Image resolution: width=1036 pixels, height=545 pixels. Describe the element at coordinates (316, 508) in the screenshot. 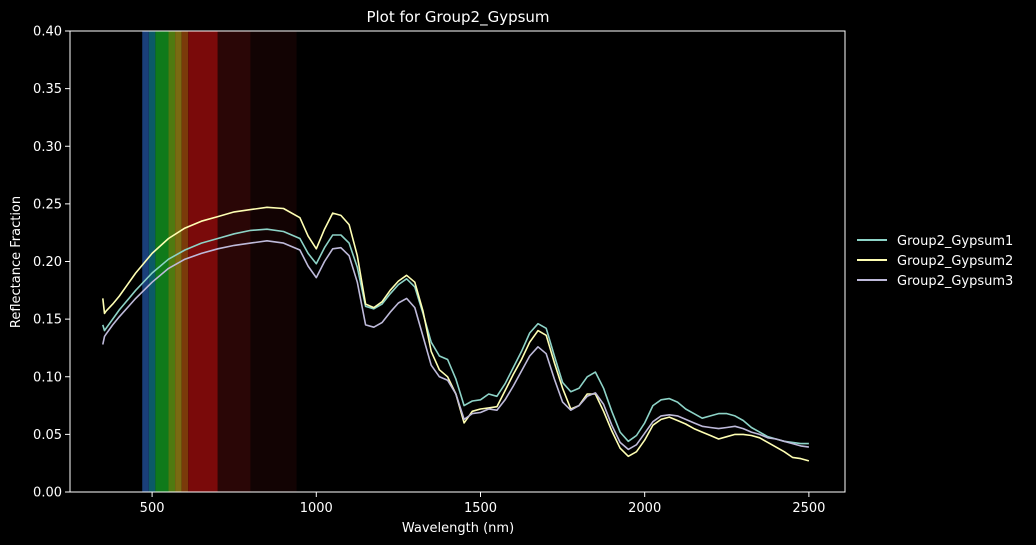

I see `x-tick-label: 1000` at that location.